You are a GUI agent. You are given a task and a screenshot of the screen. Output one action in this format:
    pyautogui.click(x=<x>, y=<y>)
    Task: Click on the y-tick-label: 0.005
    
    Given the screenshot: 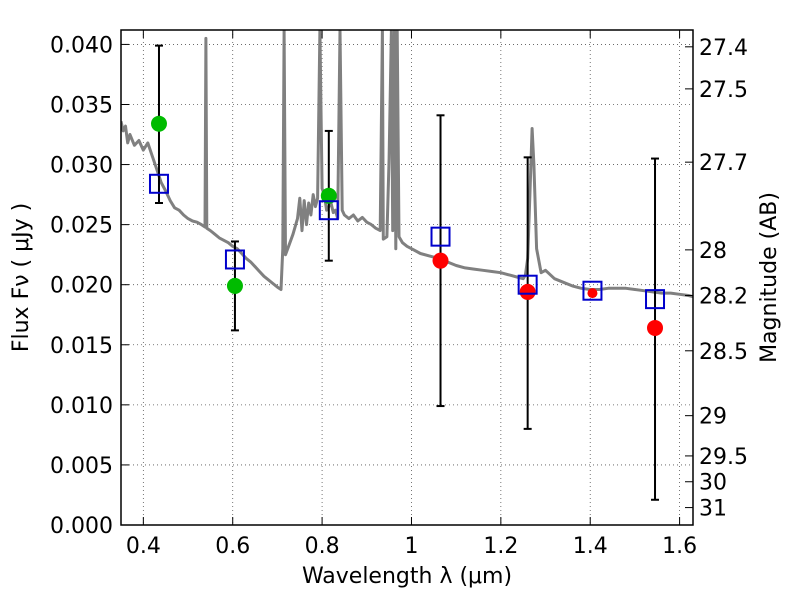 What is the action you would take?
    pyautogui.click(x=81, y=466)
    